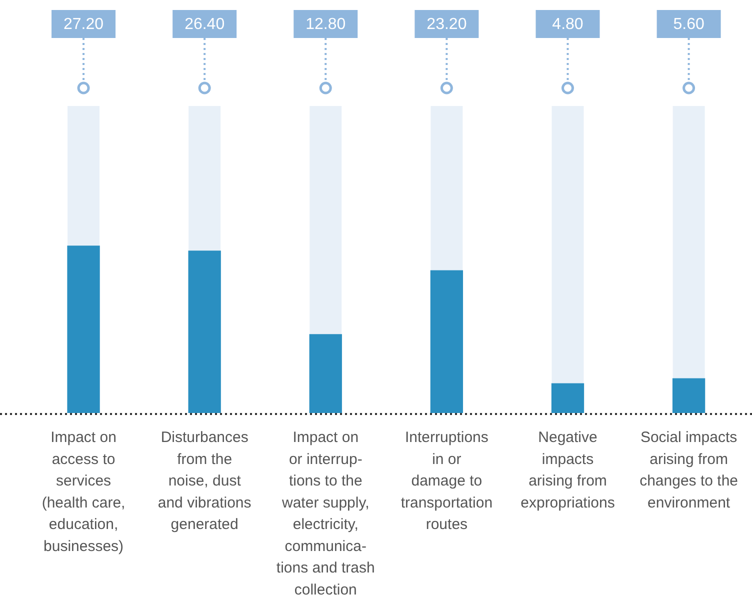 The height and width of the screenshot is (615, 752). What do you see at coordinates (84, 24) in the screenshot?
I see `data-label: 27.20` at bounding box center [84, 24].